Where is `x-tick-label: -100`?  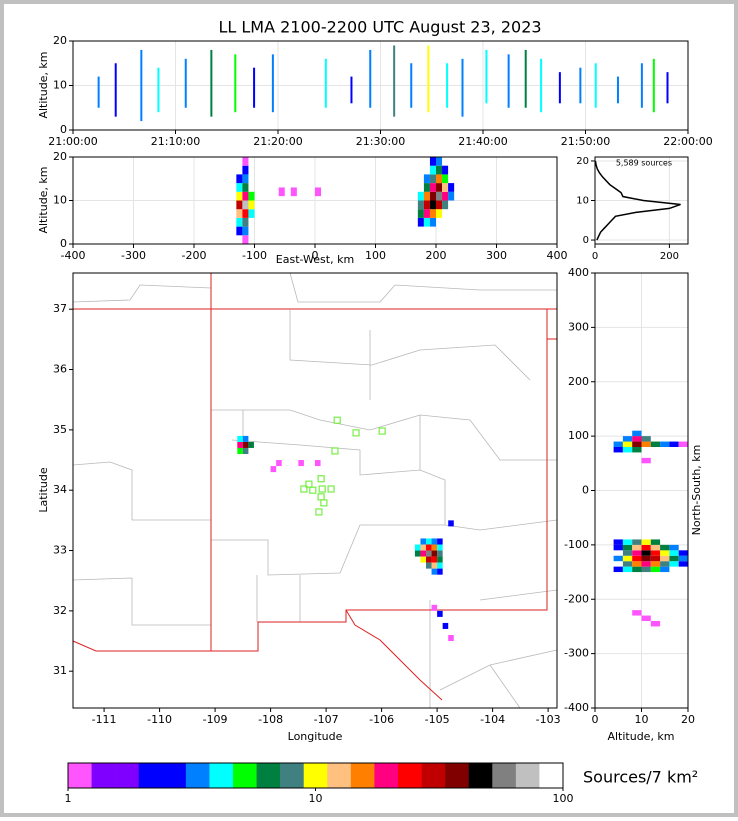 x-tick-label: -100 is located at coordinates (254, 255).